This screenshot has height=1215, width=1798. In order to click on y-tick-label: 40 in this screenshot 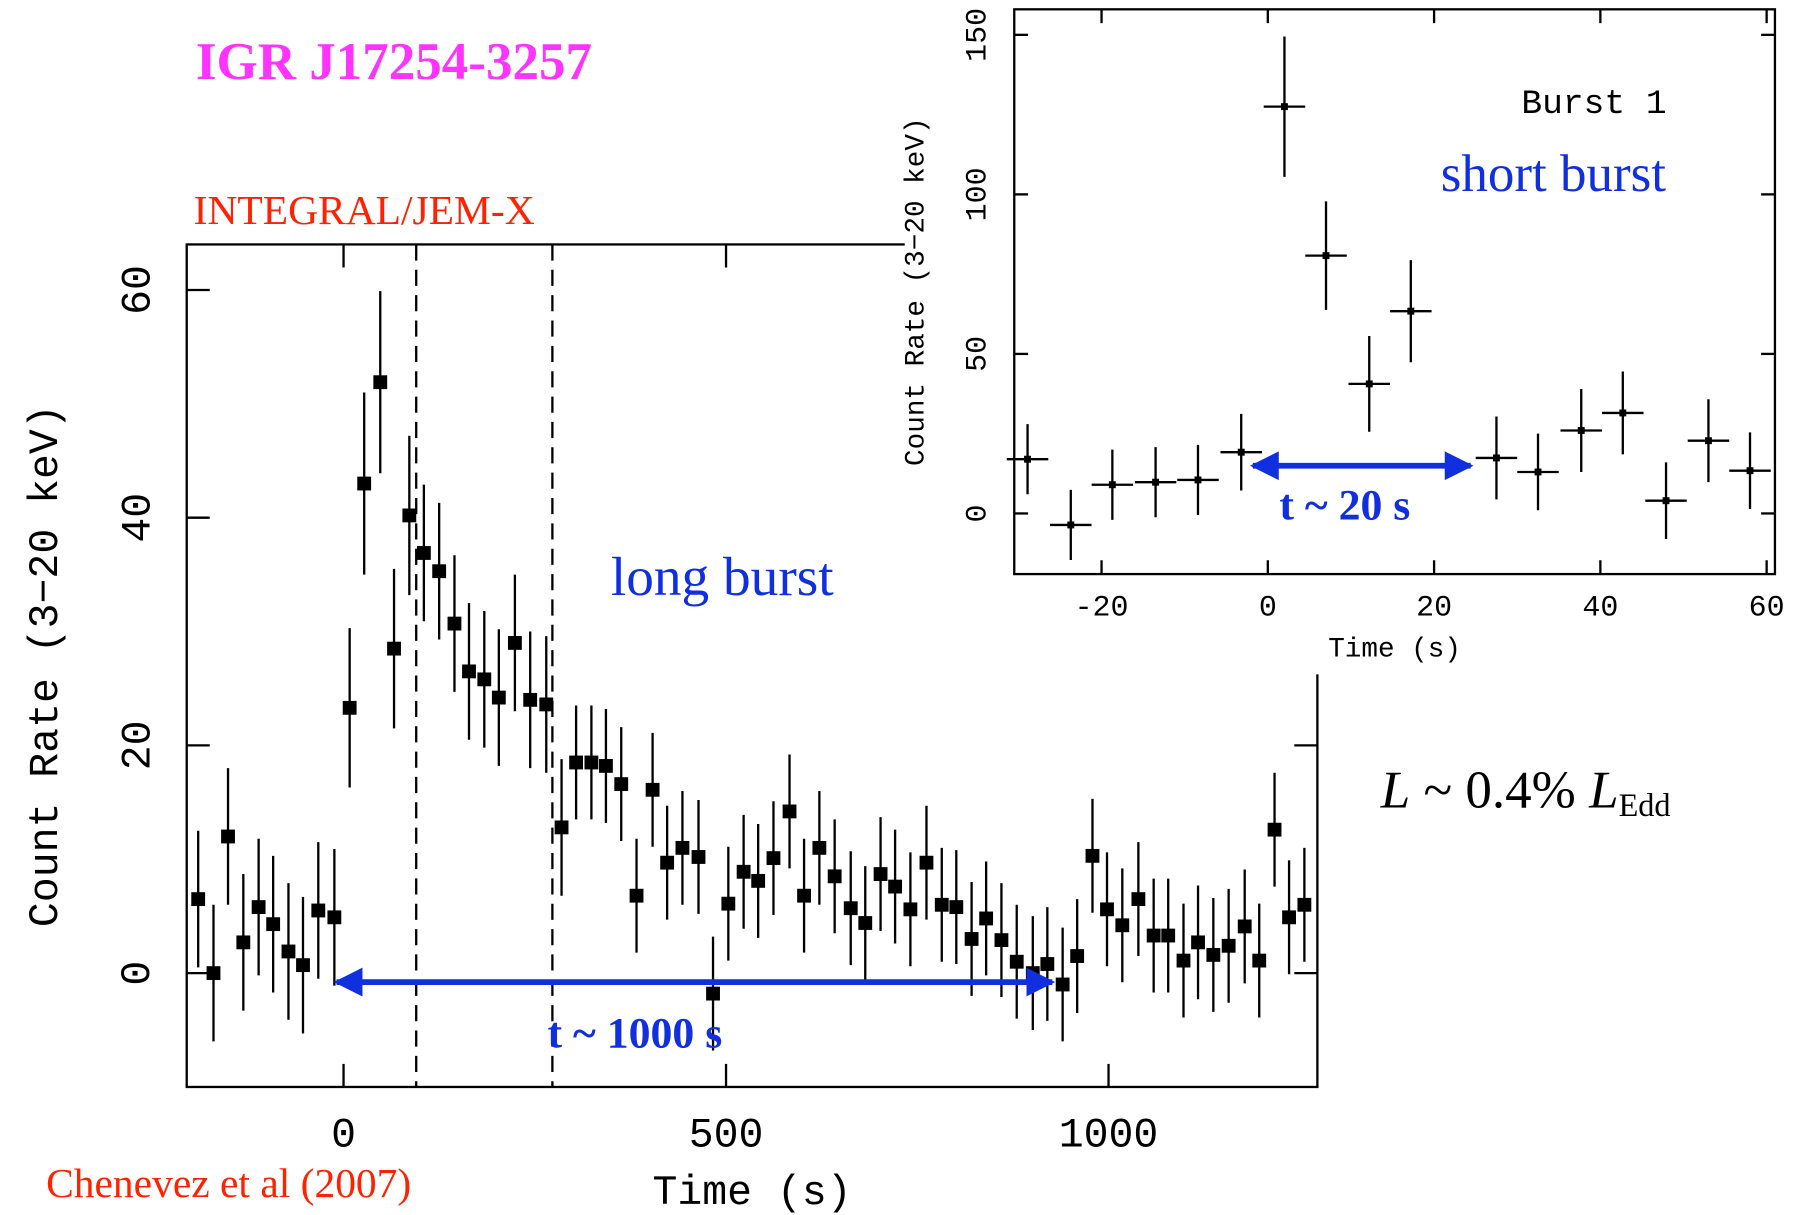, I will do `click(138, 518)`.